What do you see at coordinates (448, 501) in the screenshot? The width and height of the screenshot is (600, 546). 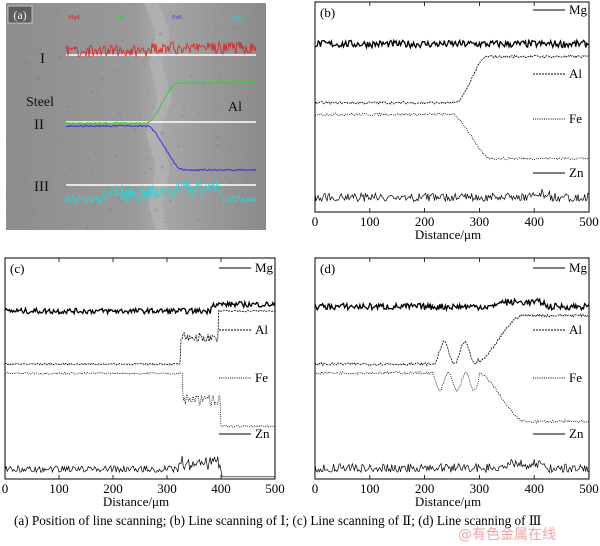 I see `x-axis-label: Distance/μm` at bounding box center [448, 501].